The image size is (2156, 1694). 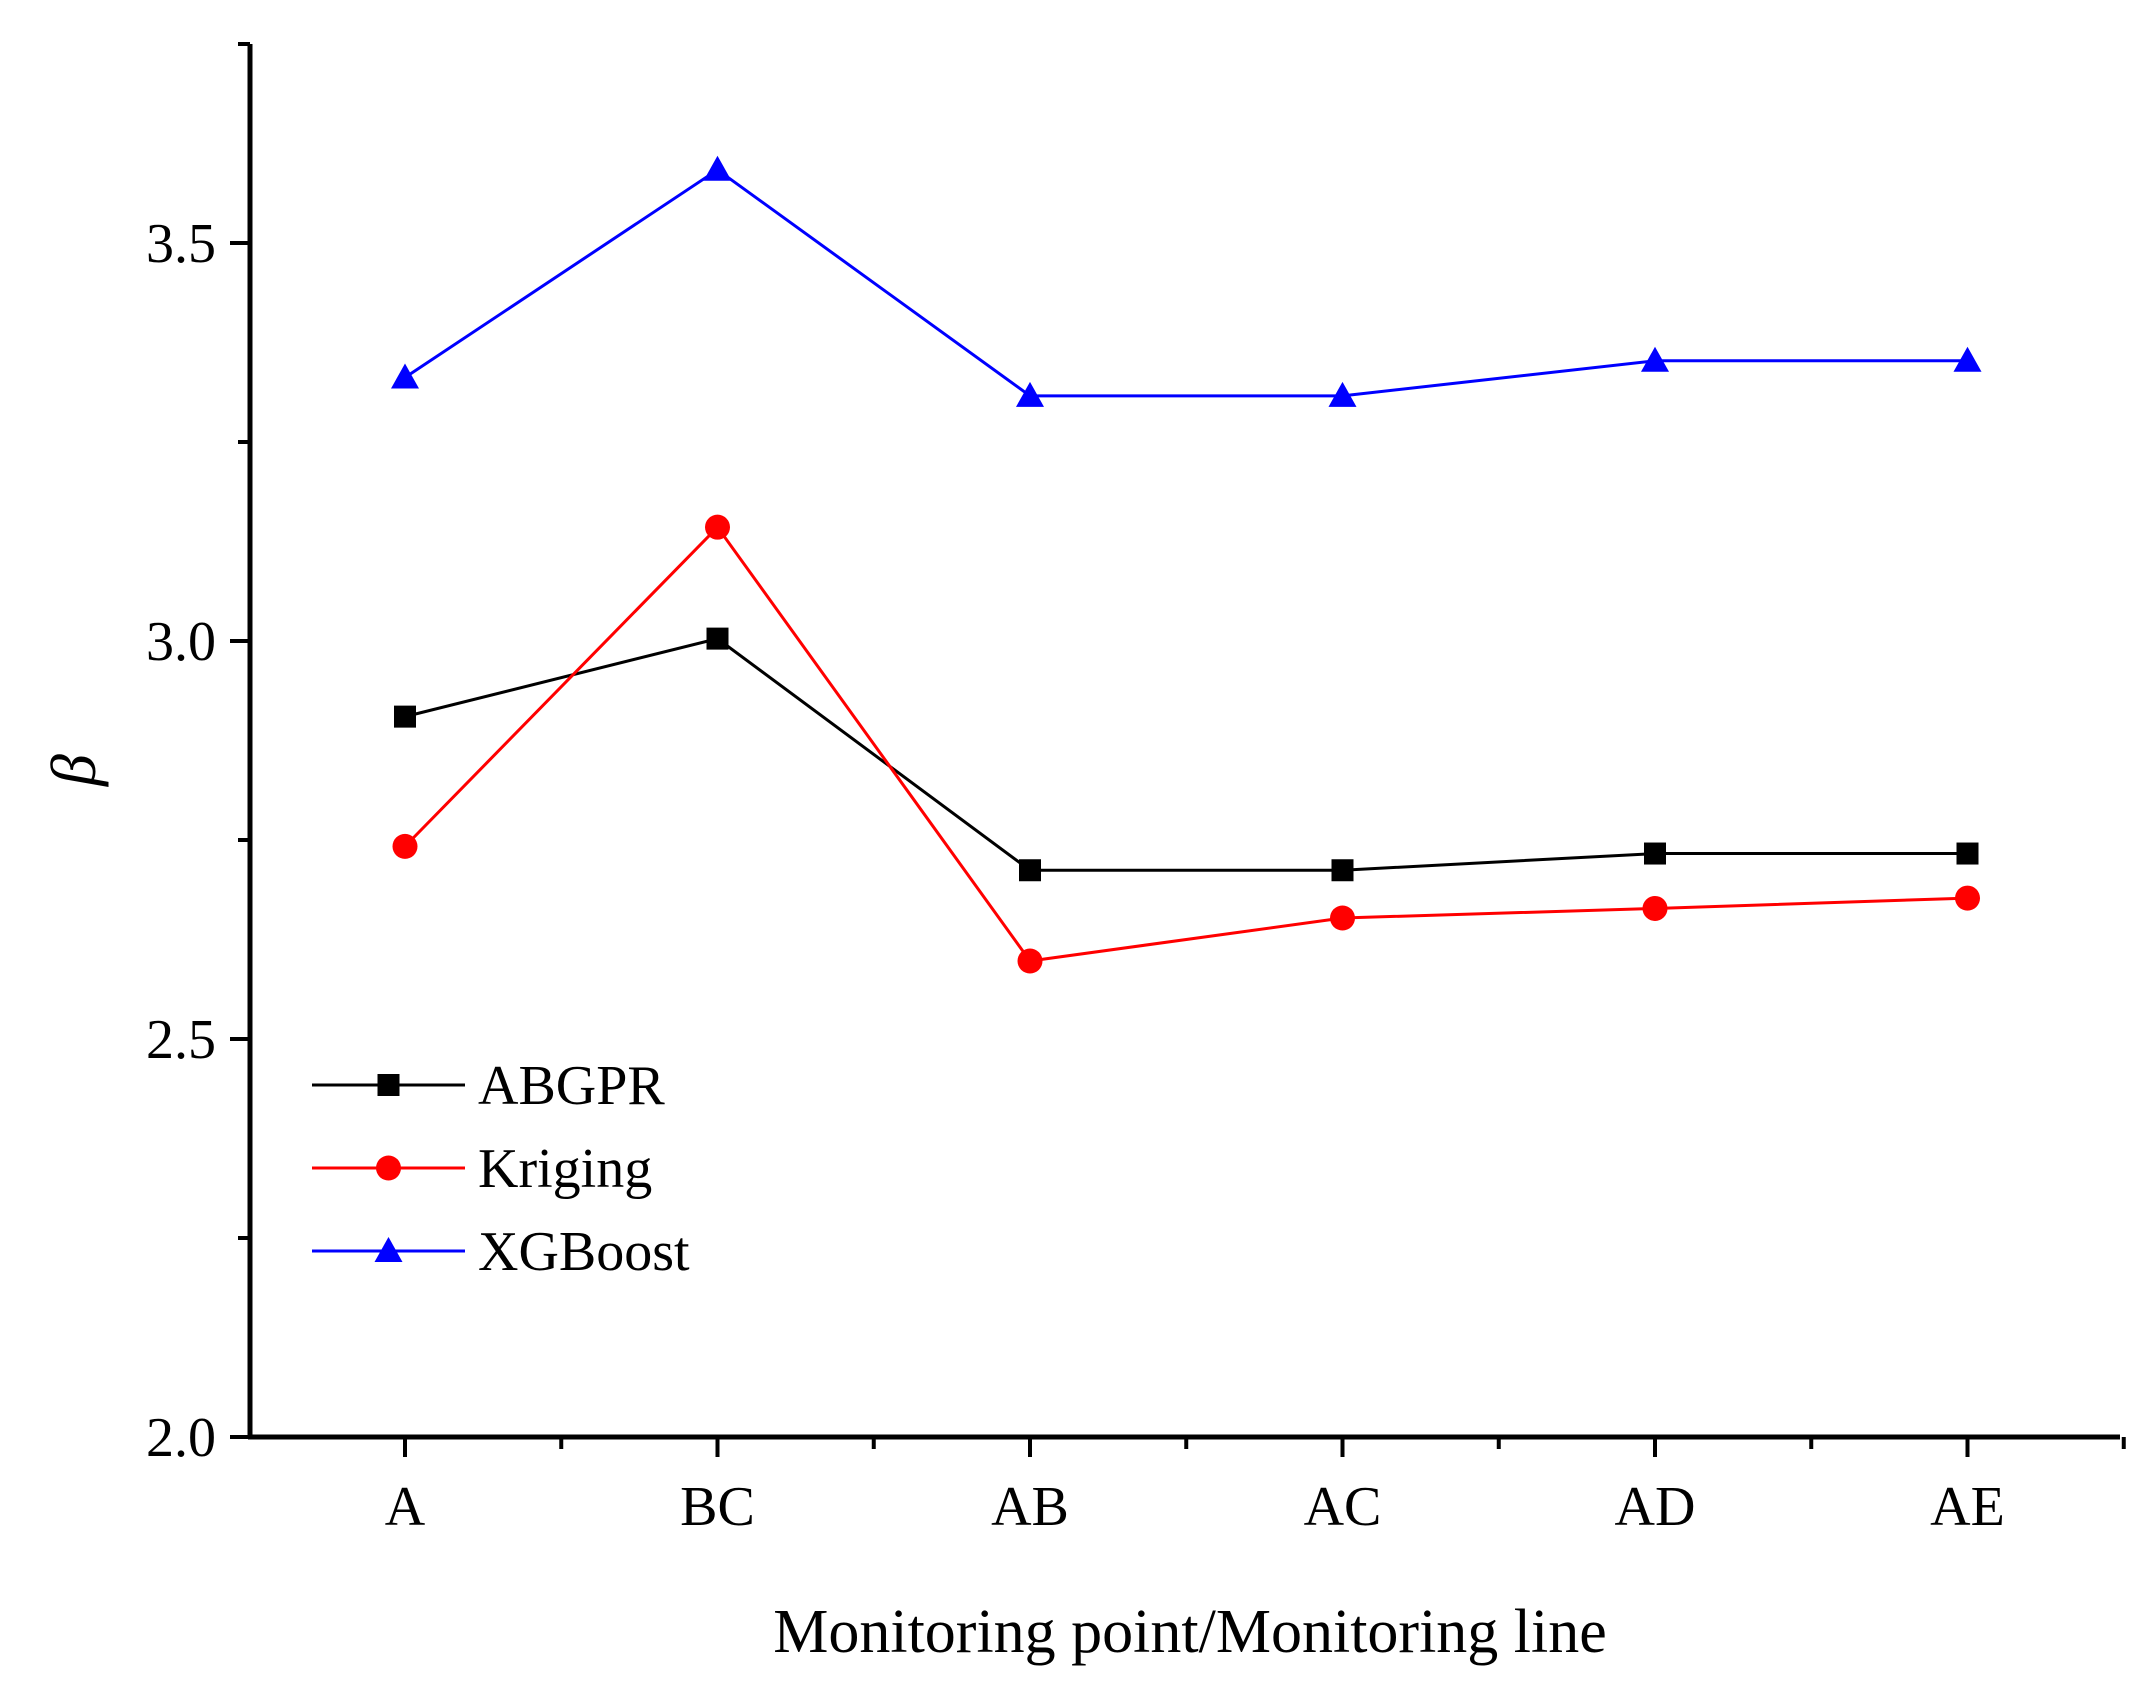 I want to click on legend: ABGPR Kriging XGBoost, so click(x=501, y=1169).